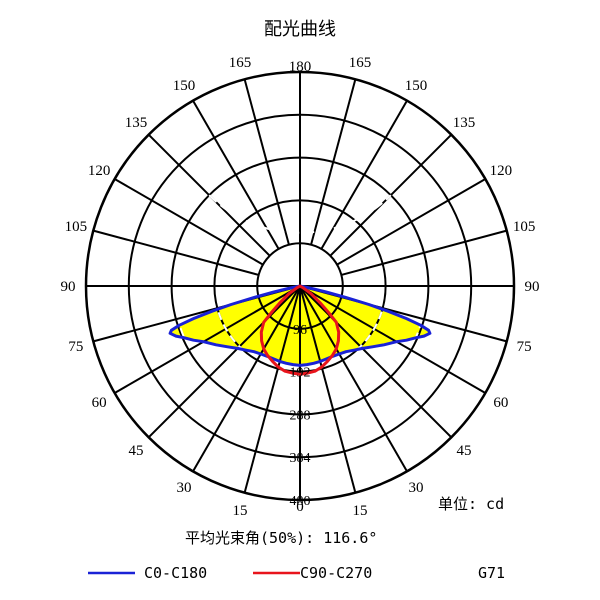 The image size is (600, 600). Describe the element at coordinates (491, 573) in the screenshot. I see `model-label: G71` at that location.